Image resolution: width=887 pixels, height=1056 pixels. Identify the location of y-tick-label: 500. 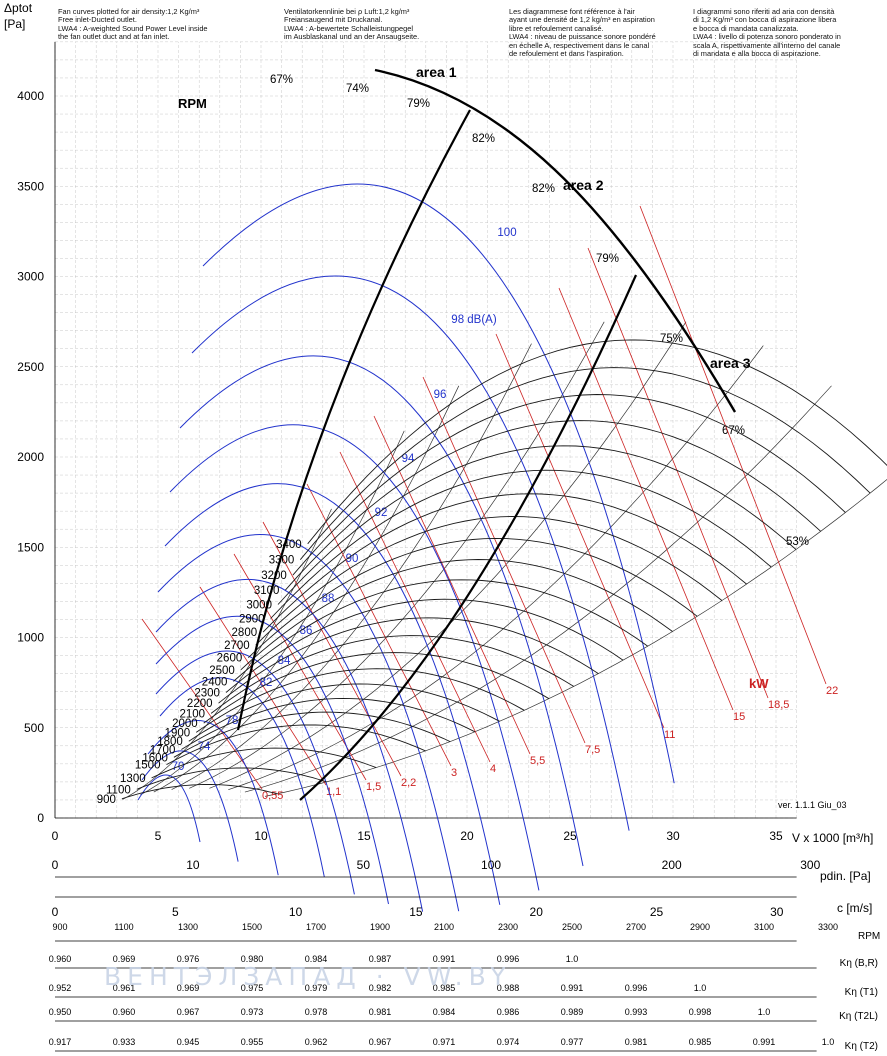
(34, 728).